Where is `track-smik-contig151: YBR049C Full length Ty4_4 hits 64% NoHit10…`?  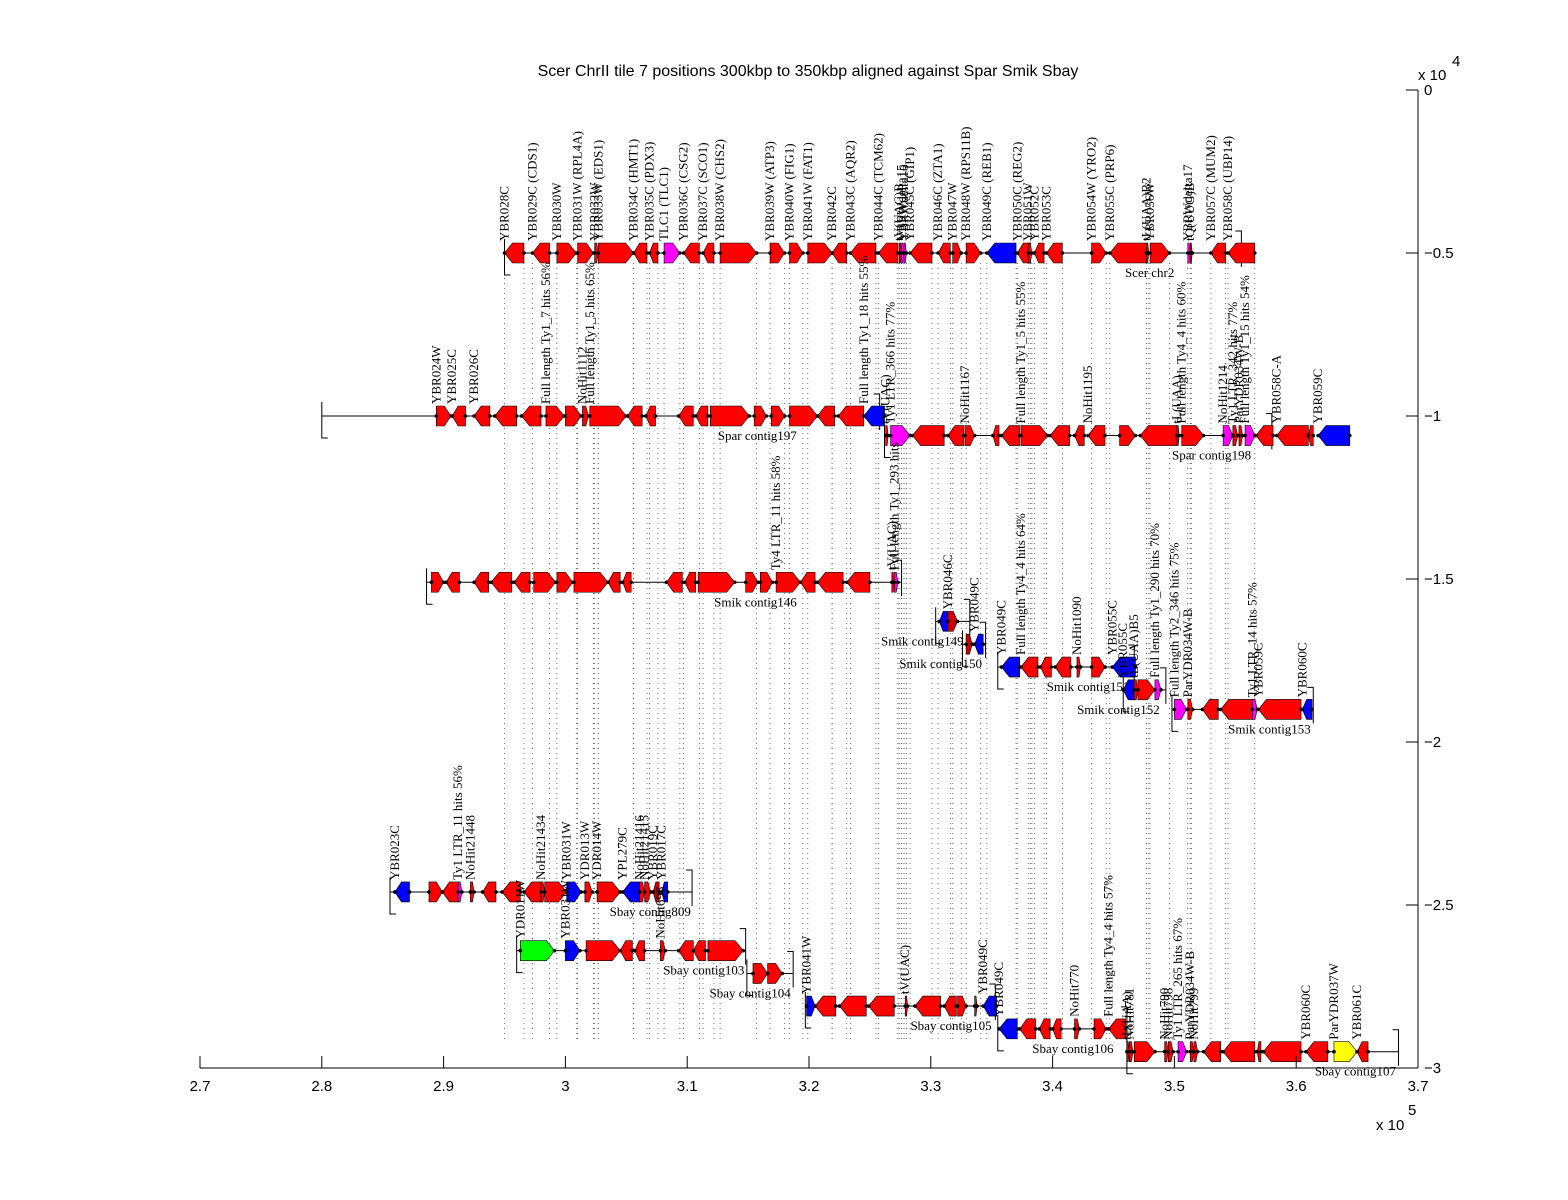 track-smik-contig151: YBR049C Full length Ty4_4 hits 64% NoHit10… is located at coordinates (1065, 603).